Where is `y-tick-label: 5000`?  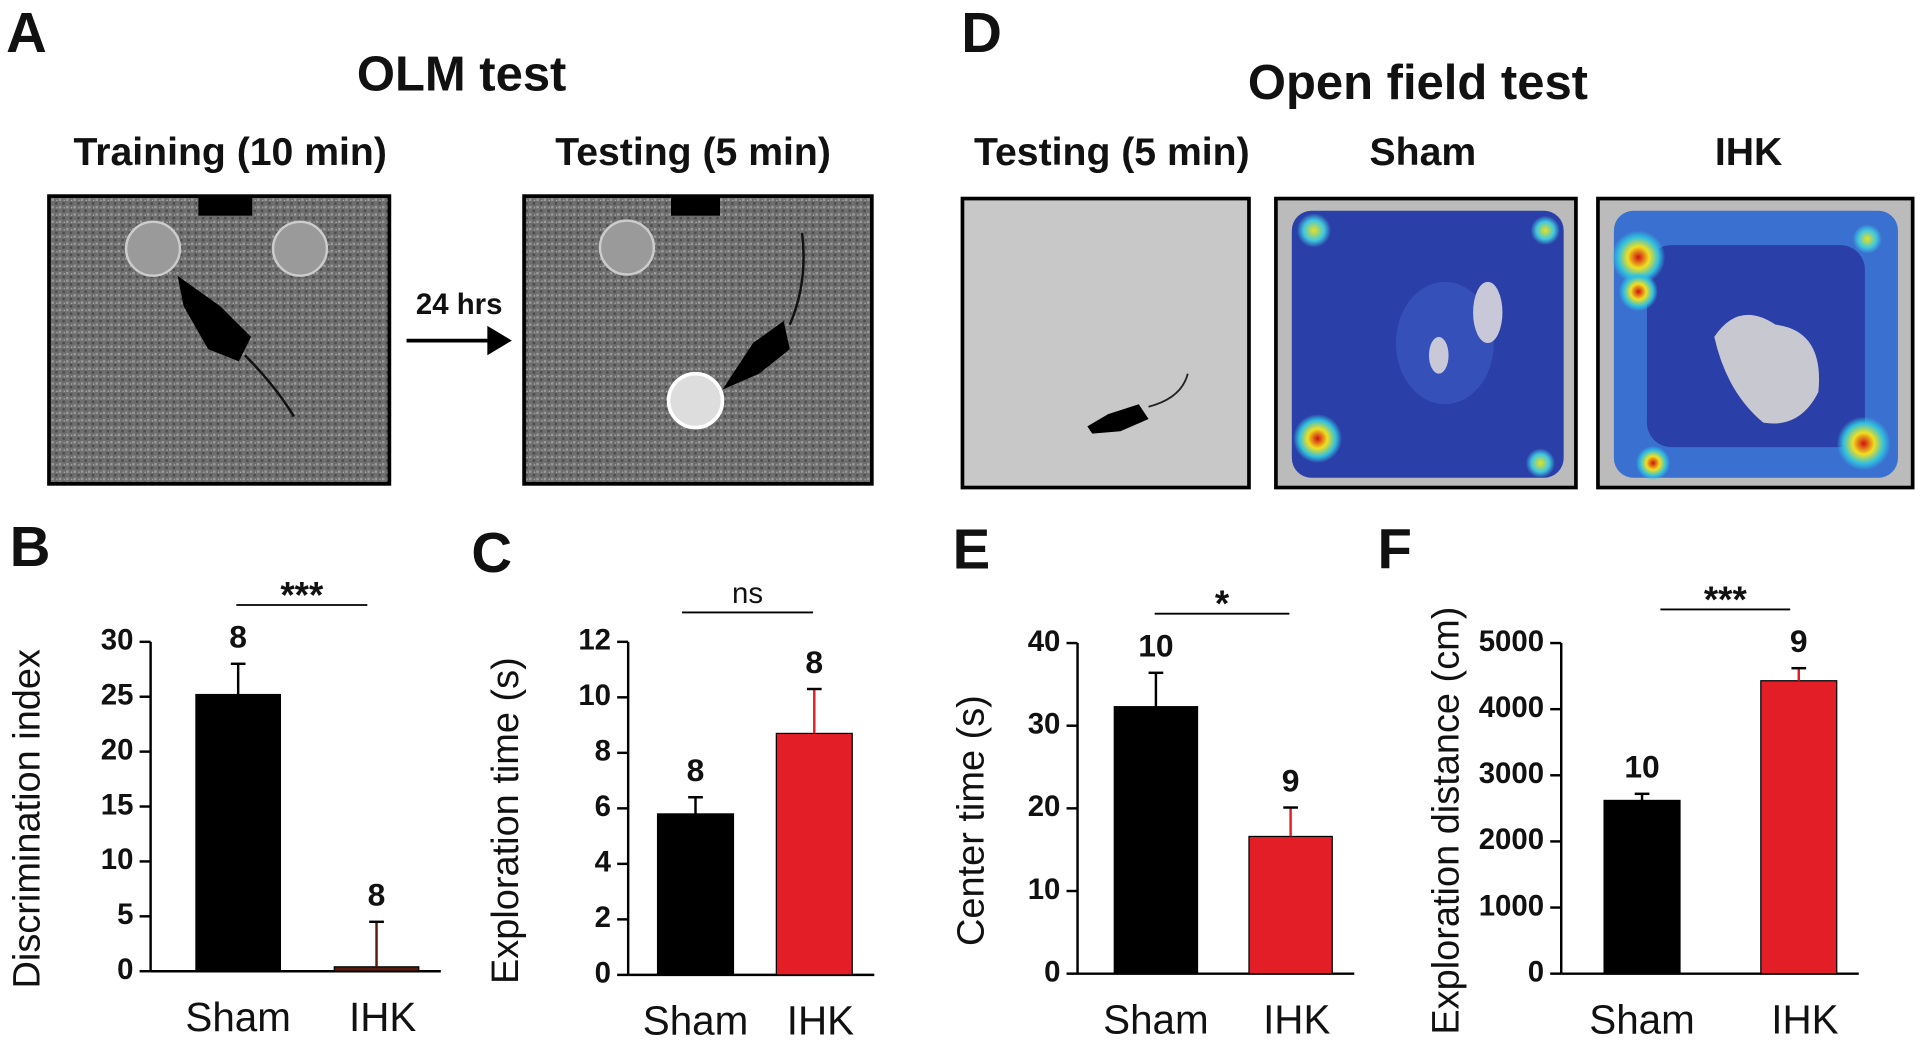 y-tick-label: 5000 is located at coordinates (1511, 641).